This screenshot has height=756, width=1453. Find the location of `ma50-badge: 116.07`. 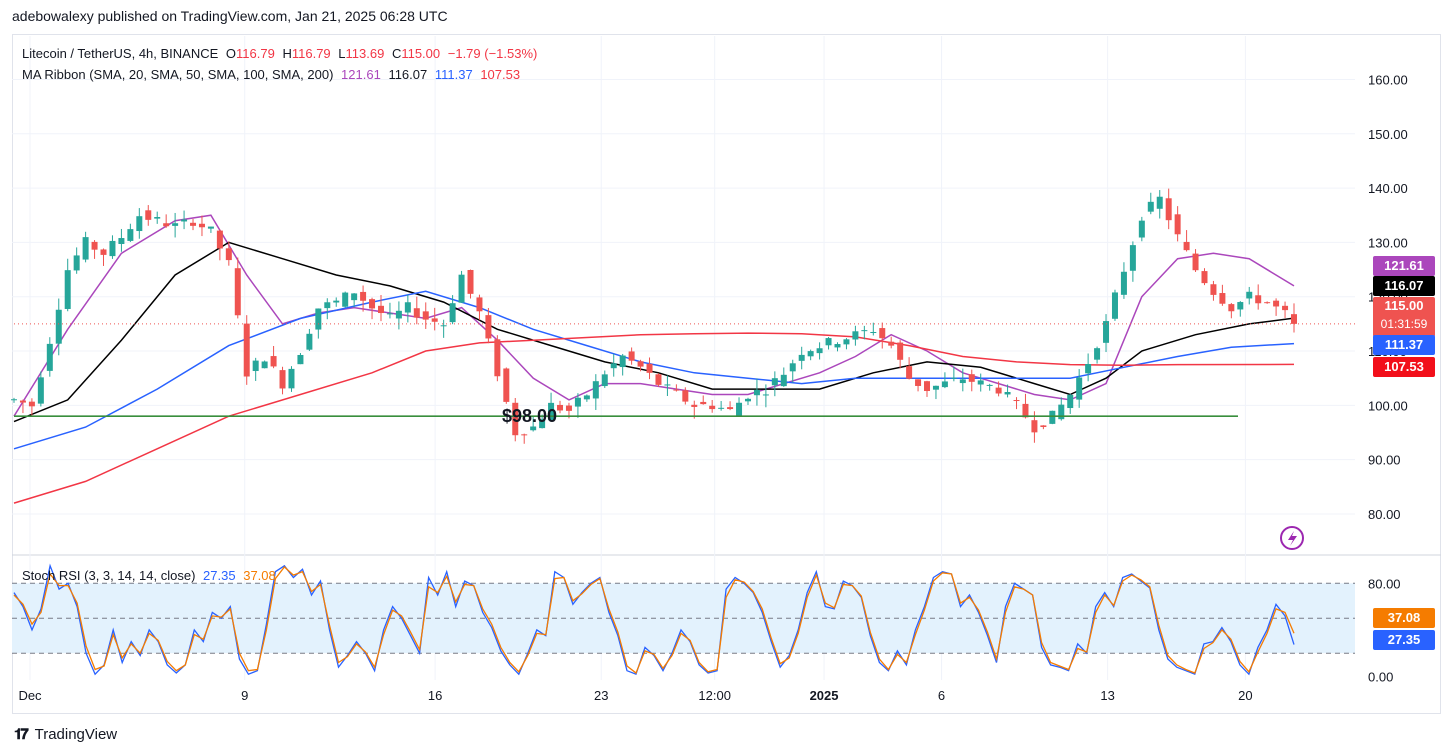

ma50-badge: 116.07 is located at coordinates (1404, 286).